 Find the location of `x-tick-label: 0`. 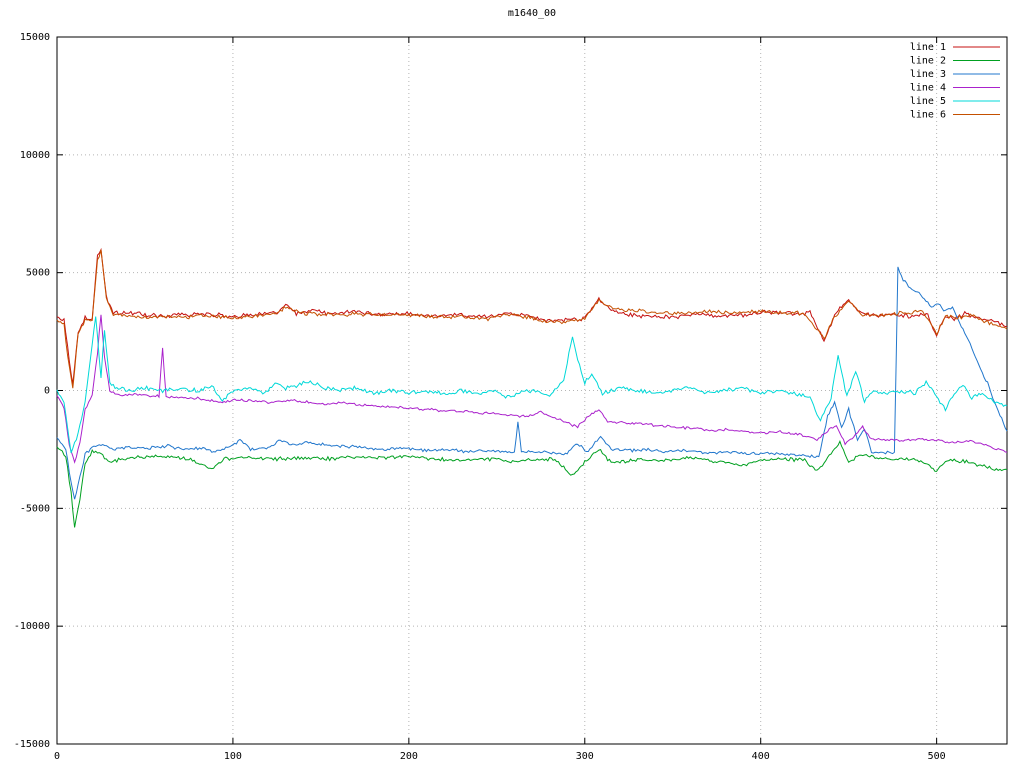

x-tick-label: 0 is located at coordinates (57, 756).